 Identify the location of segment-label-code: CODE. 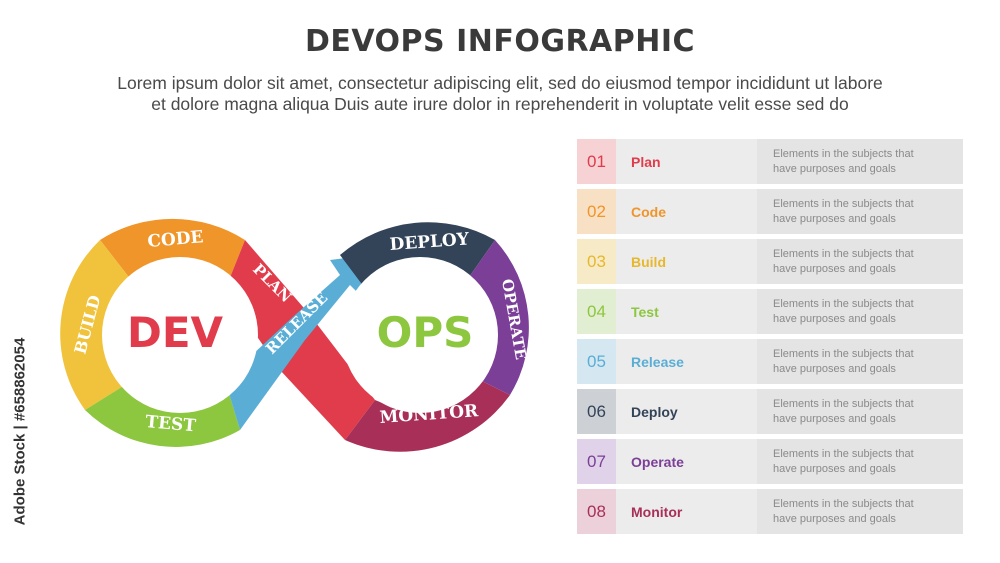
(176, 239).